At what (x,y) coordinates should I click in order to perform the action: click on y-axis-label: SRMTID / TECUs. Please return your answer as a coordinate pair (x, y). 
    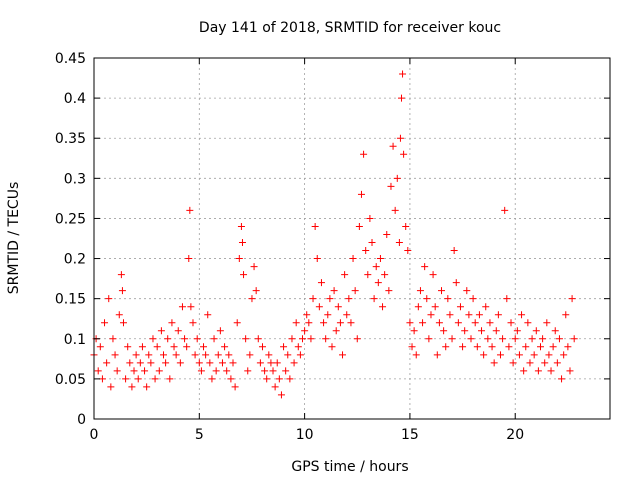
    Looking at the image, I should click on (14, 238).